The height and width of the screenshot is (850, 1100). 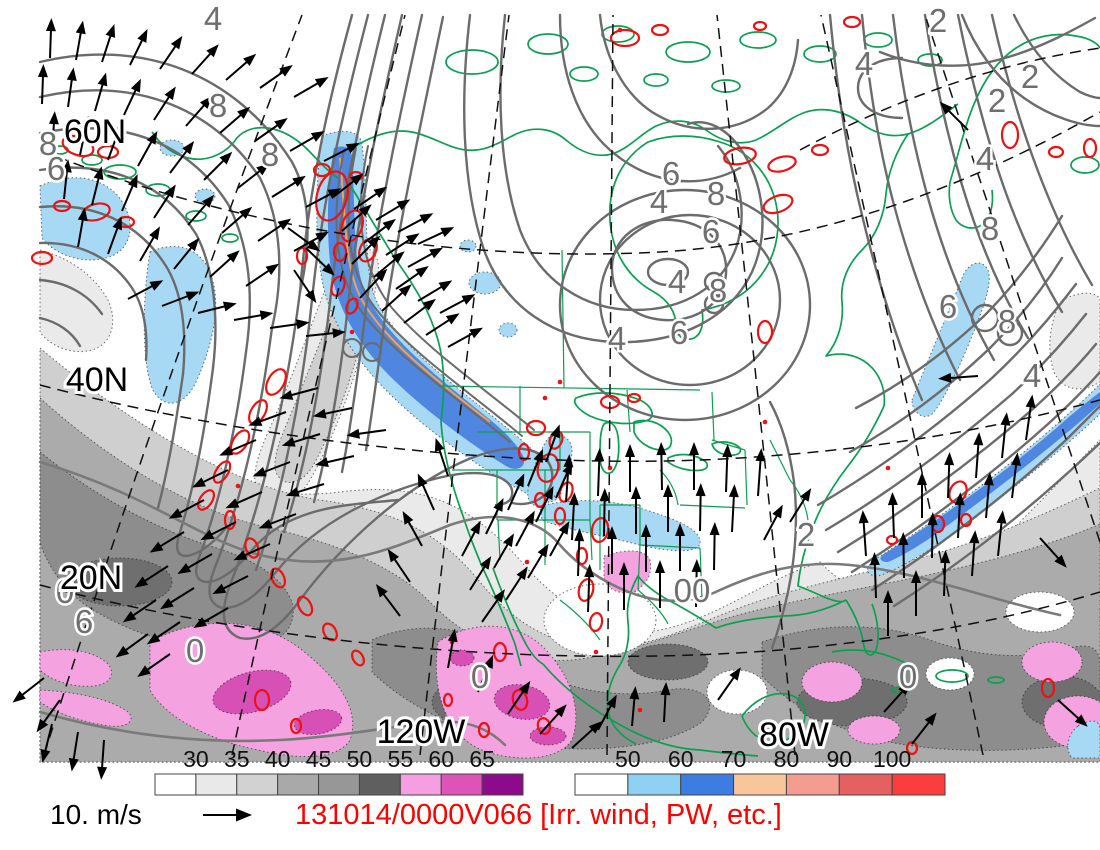 What do you see at coordinates (401, 759) in the screenshot?
I see `colorbar-tick-label: 55` at bounding box center [401, 759].